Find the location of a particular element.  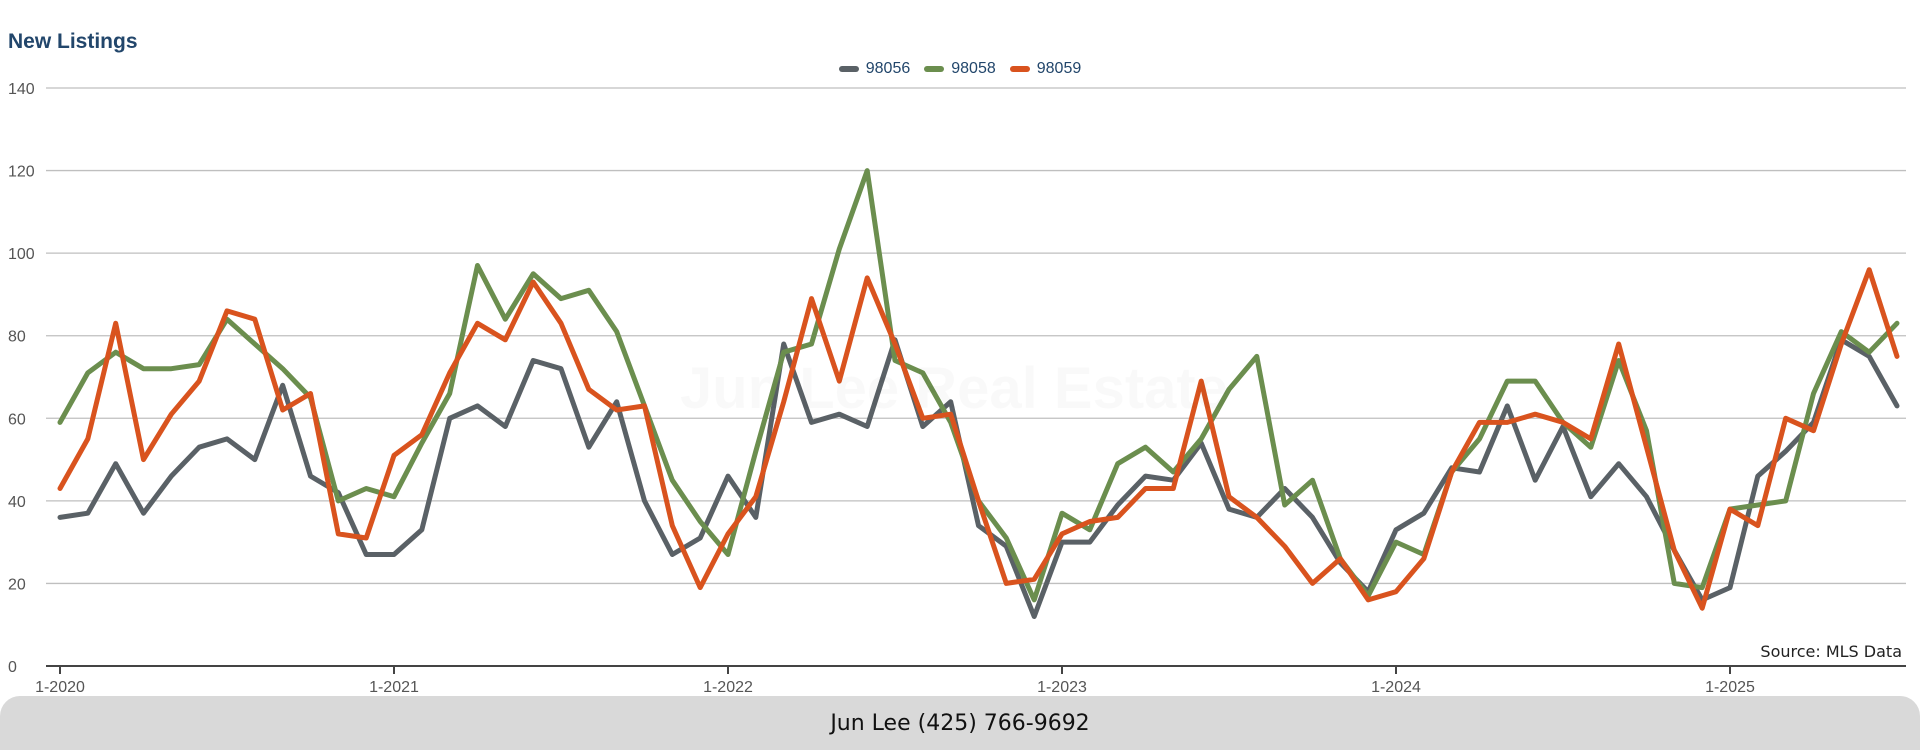

footer-contact: Jun Lee (425) 766-9692 is located at coordinates (960, 723).